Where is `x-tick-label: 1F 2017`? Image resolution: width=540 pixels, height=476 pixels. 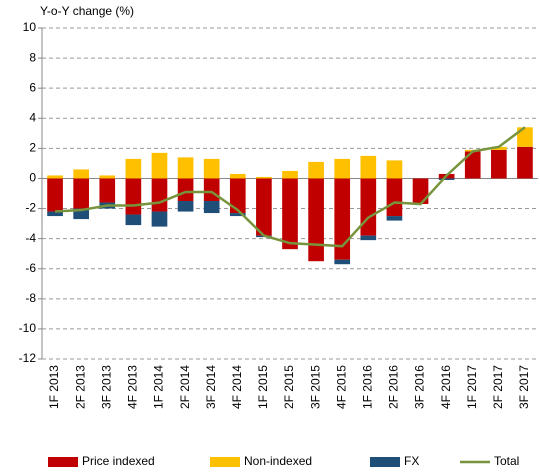
x-tick-label: 1F 2017 is located at coordinates (472, 387).